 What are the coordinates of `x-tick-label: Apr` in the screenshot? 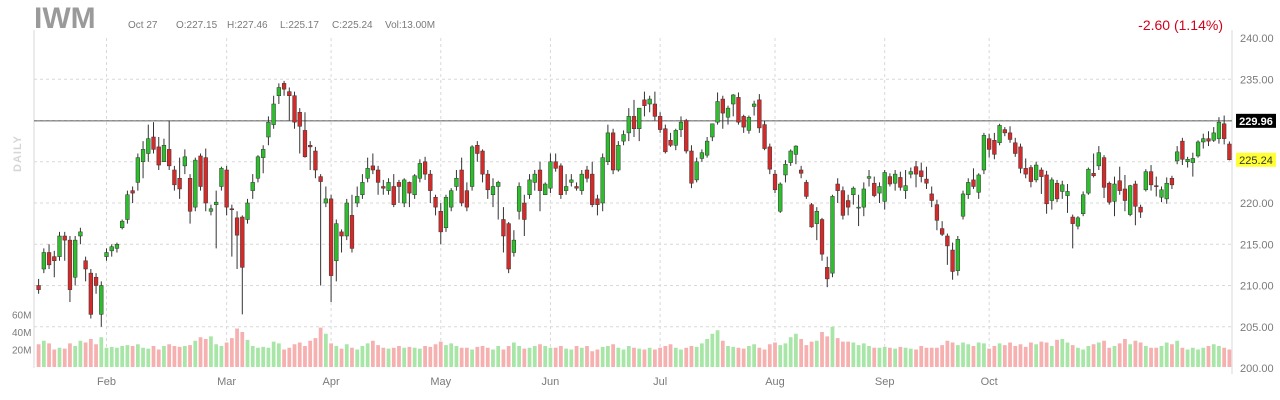 It's located at (331, 382).